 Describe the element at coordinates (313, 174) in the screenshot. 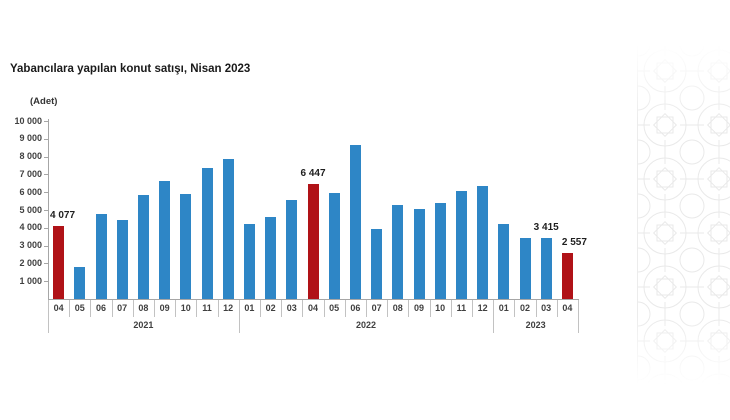

I see `bar-value-label: 6 447` at that location.